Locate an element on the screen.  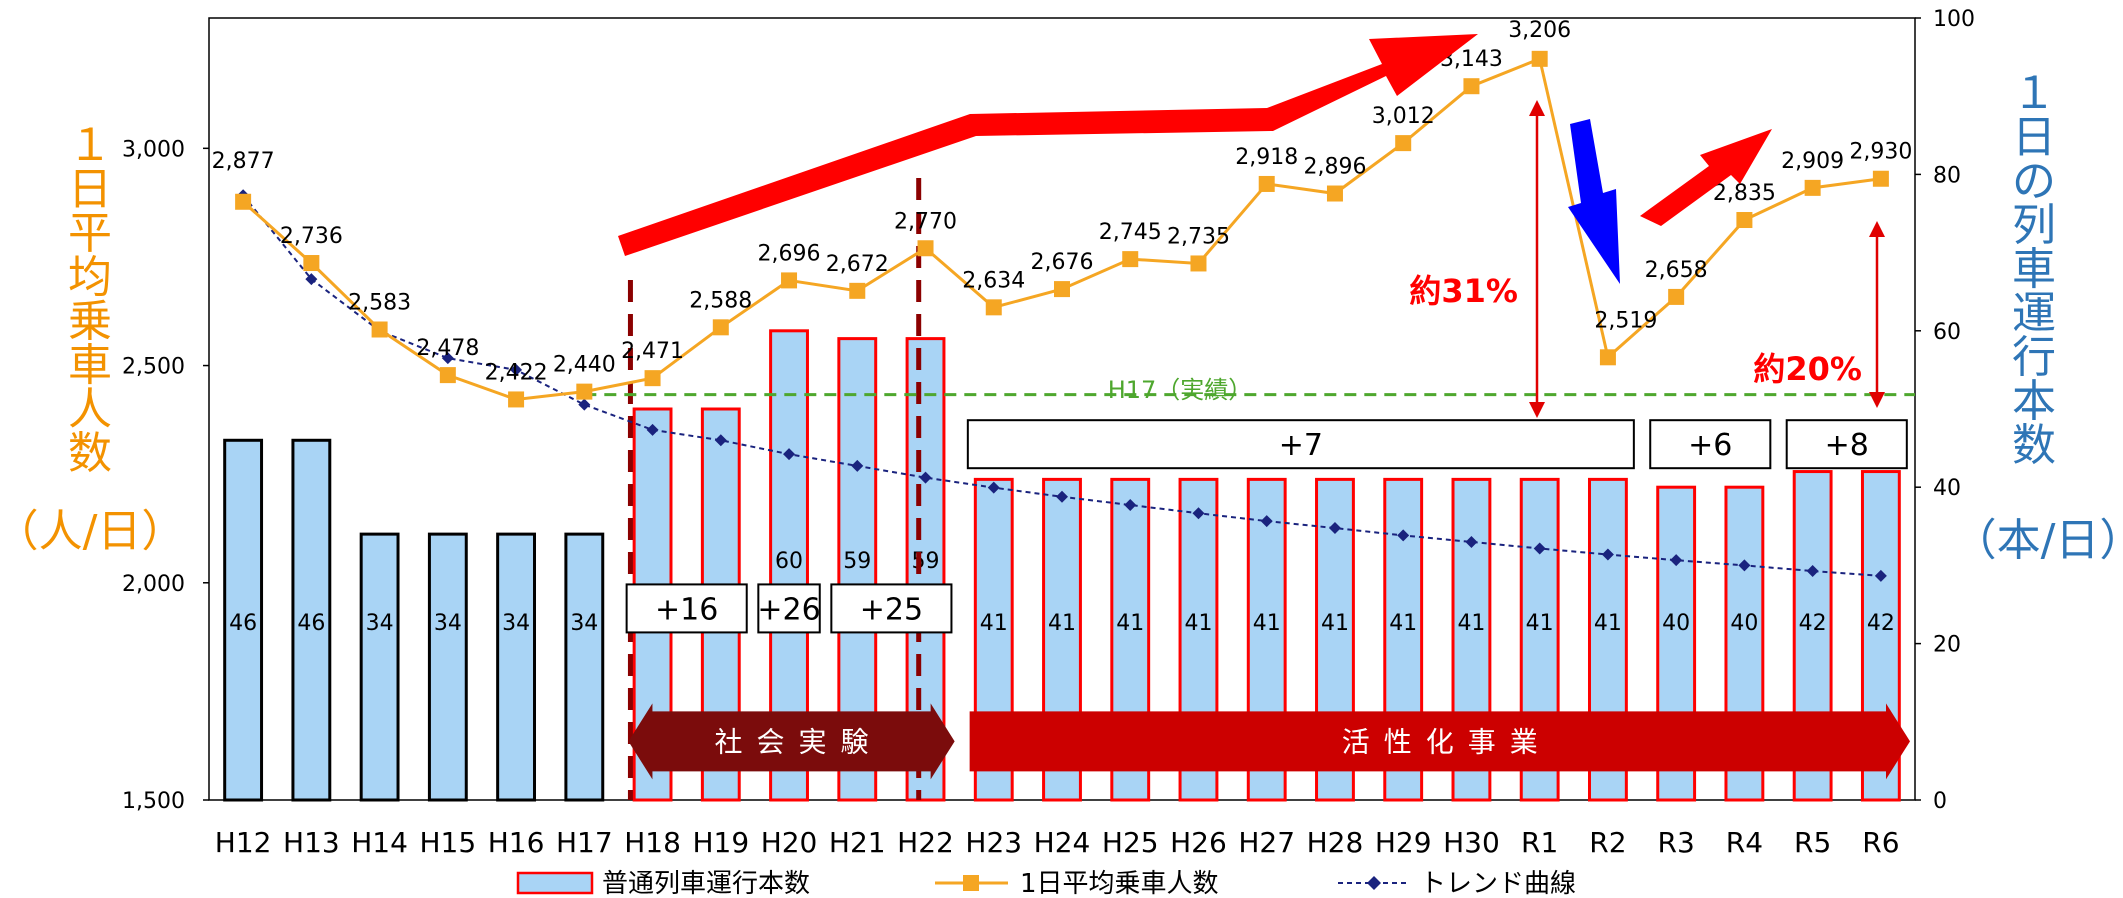
ridership-label-H16: 2,422 is located at coordinates (516, 372).